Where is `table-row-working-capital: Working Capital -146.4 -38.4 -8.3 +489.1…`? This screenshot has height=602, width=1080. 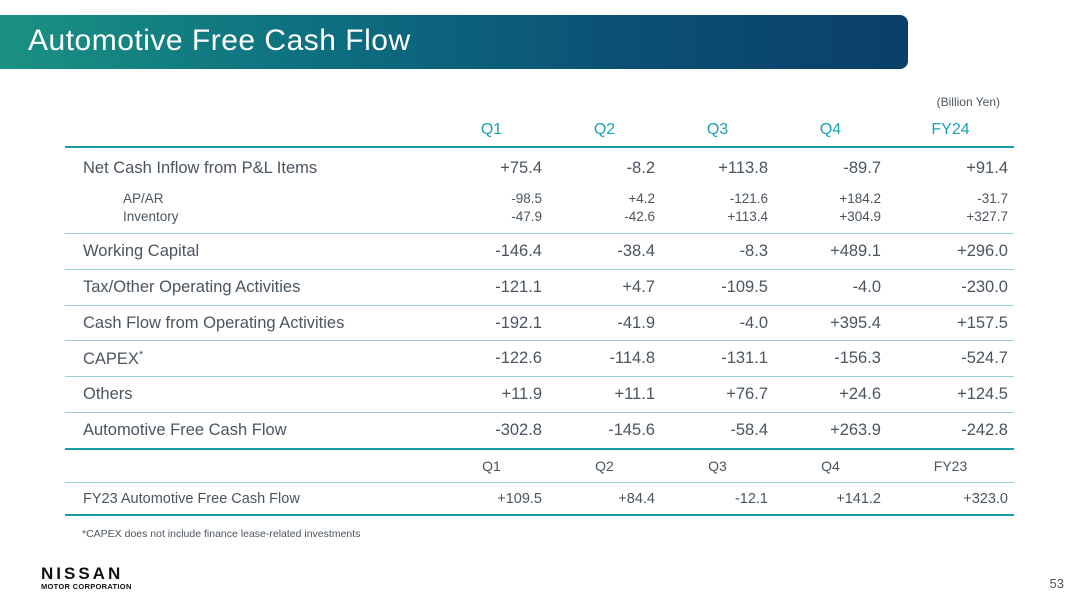
table-row-working-capital: Working Capital -146.4 -38.4 -8.3 +489.1… is located at coordinates (539, 251).